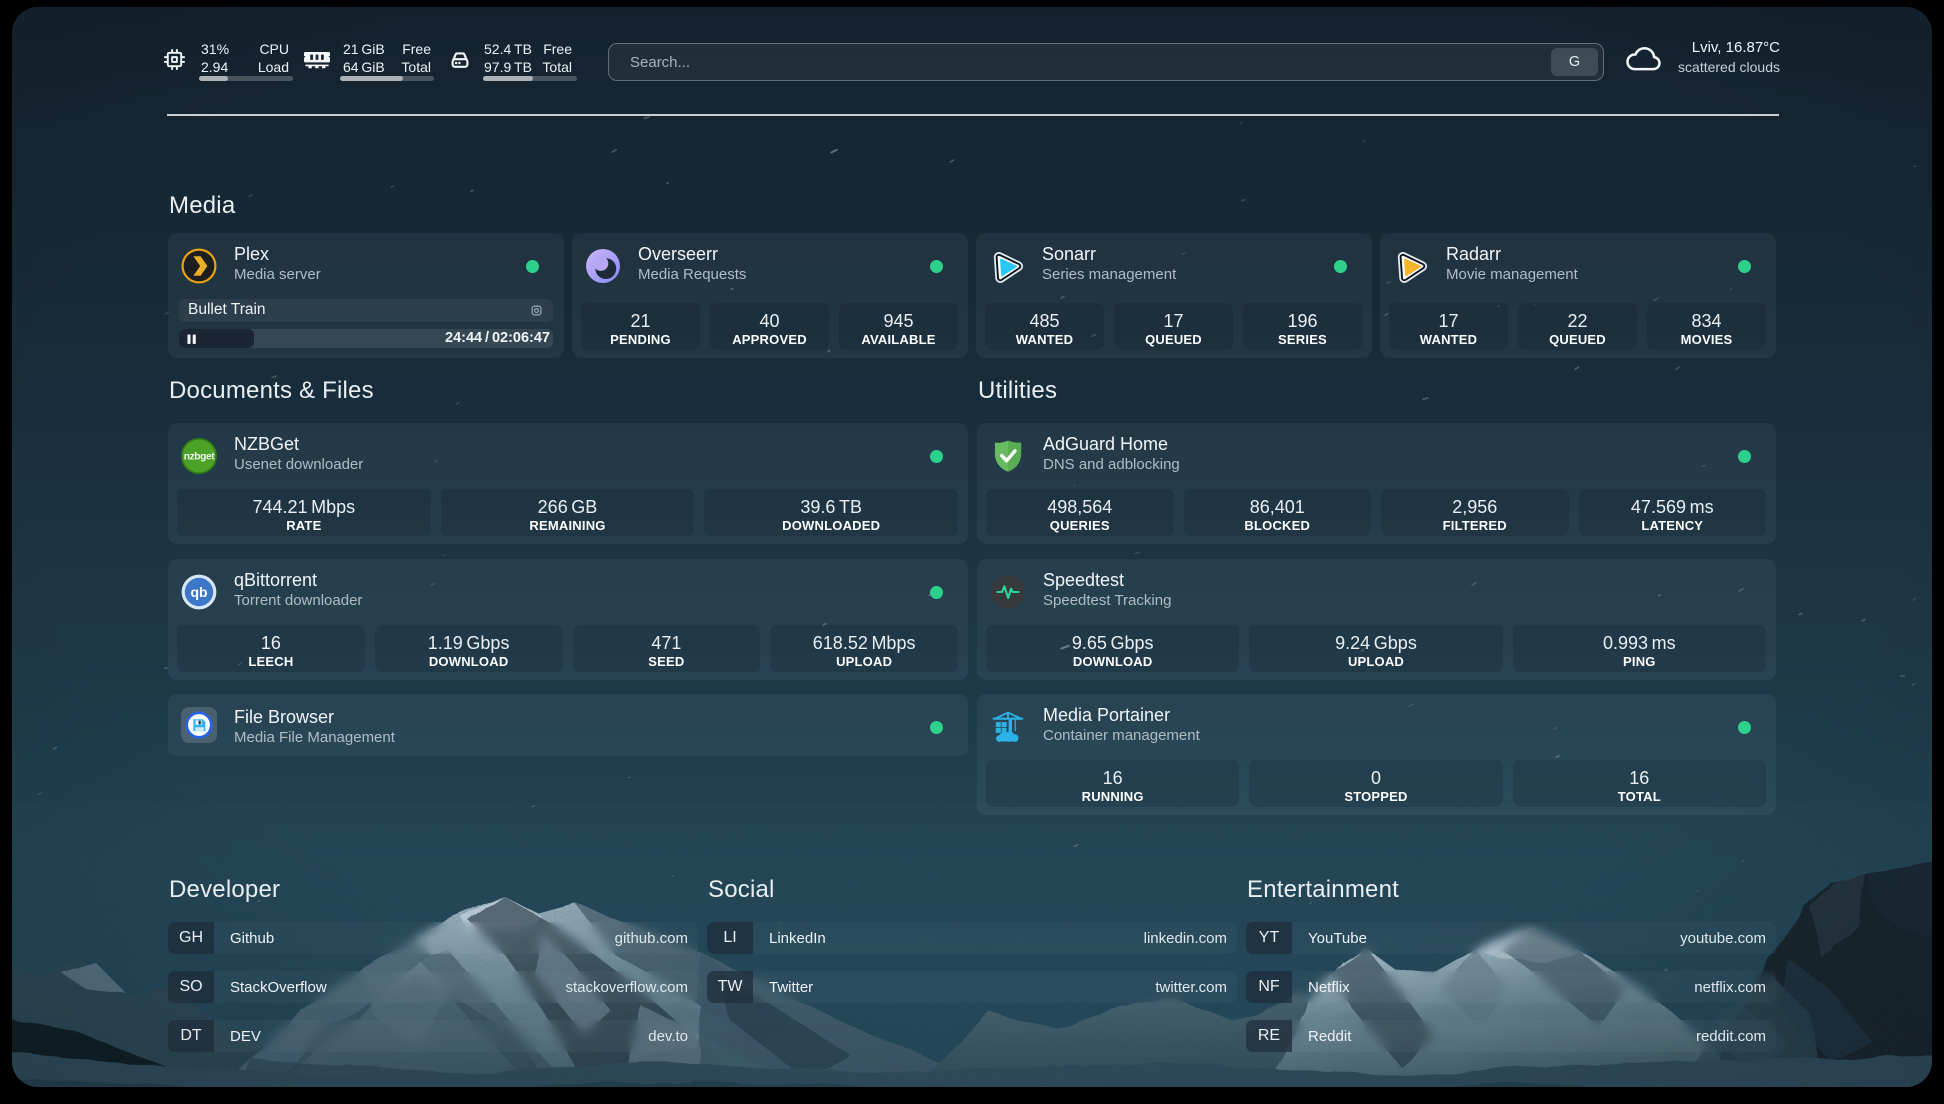 The image size is (1944, 1104). I want to click on svg-text: qb, so click(198, 592).